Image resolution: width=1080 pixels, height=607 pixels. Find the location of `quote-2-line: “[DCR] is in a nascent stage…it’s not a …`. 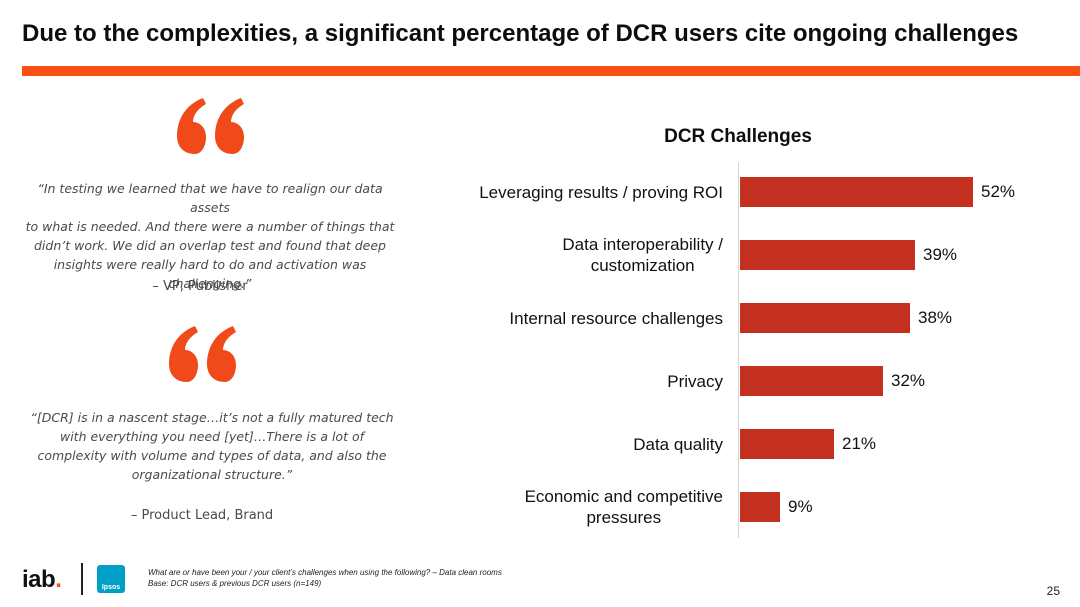

quote-2-line: “[DCR] is in a nascent stage…it’s not a … is located at coordinates (212, 417).